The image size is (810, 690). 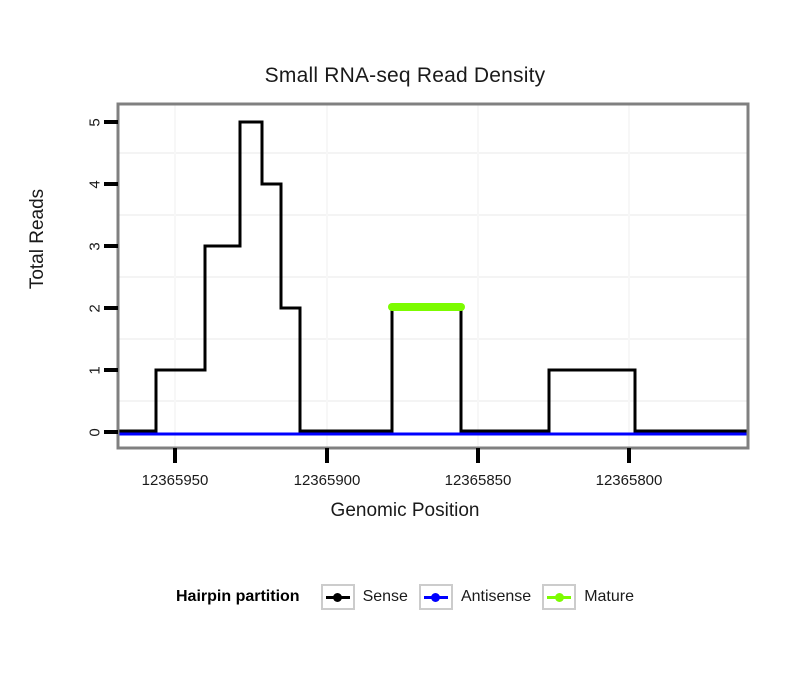 I want to click on x-tick-label: 12365850, so click(x=478, y=480).